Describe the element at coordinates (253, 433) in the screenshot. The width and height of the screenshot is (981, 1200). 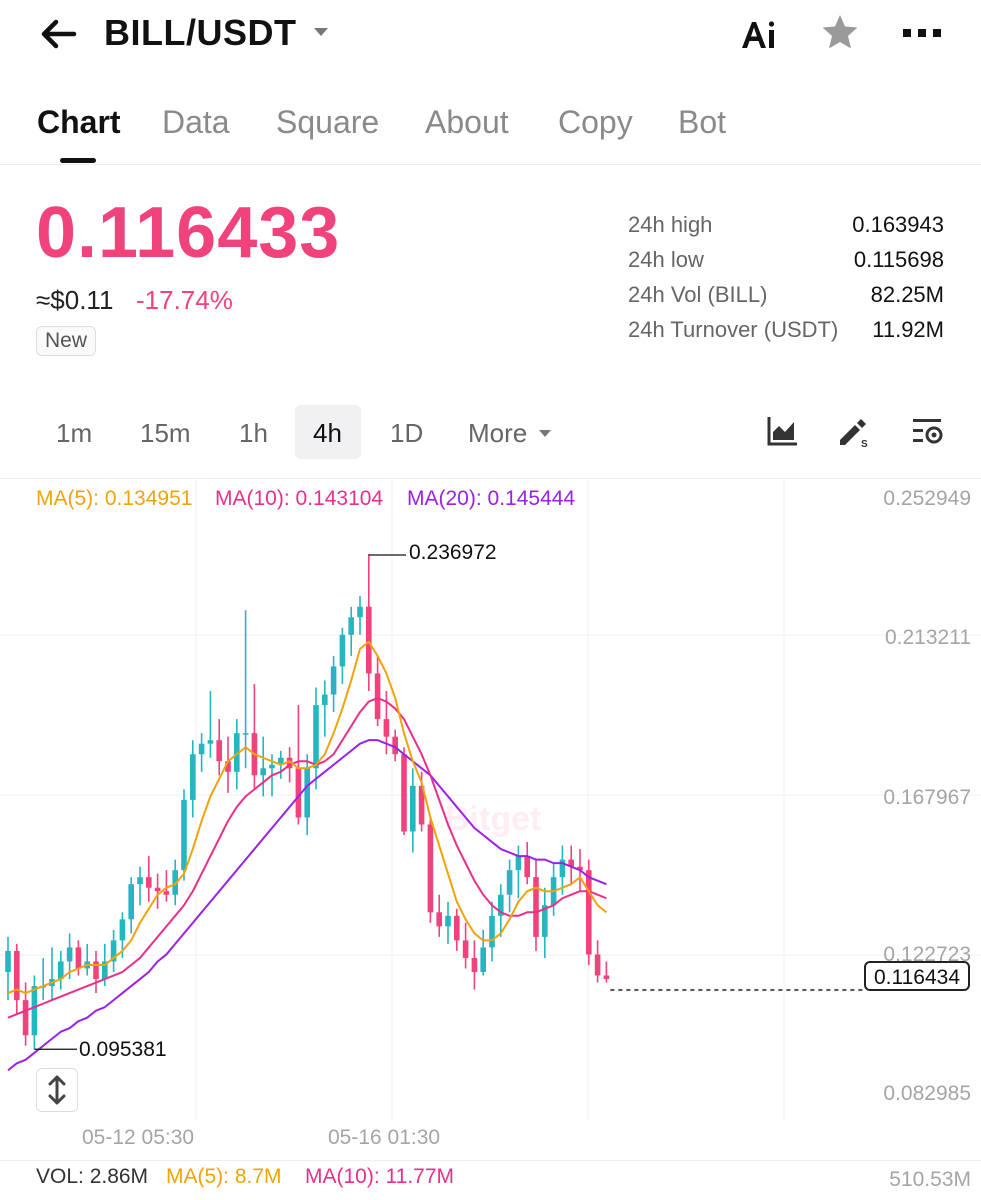
I see `timeframe-1h: 1h` at that location.